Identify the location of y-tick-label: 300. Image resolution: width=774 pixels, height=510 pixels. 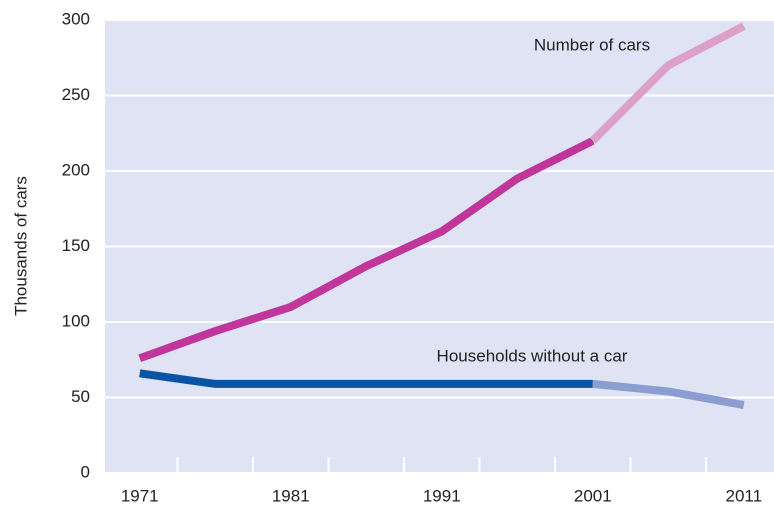
(76, 18).